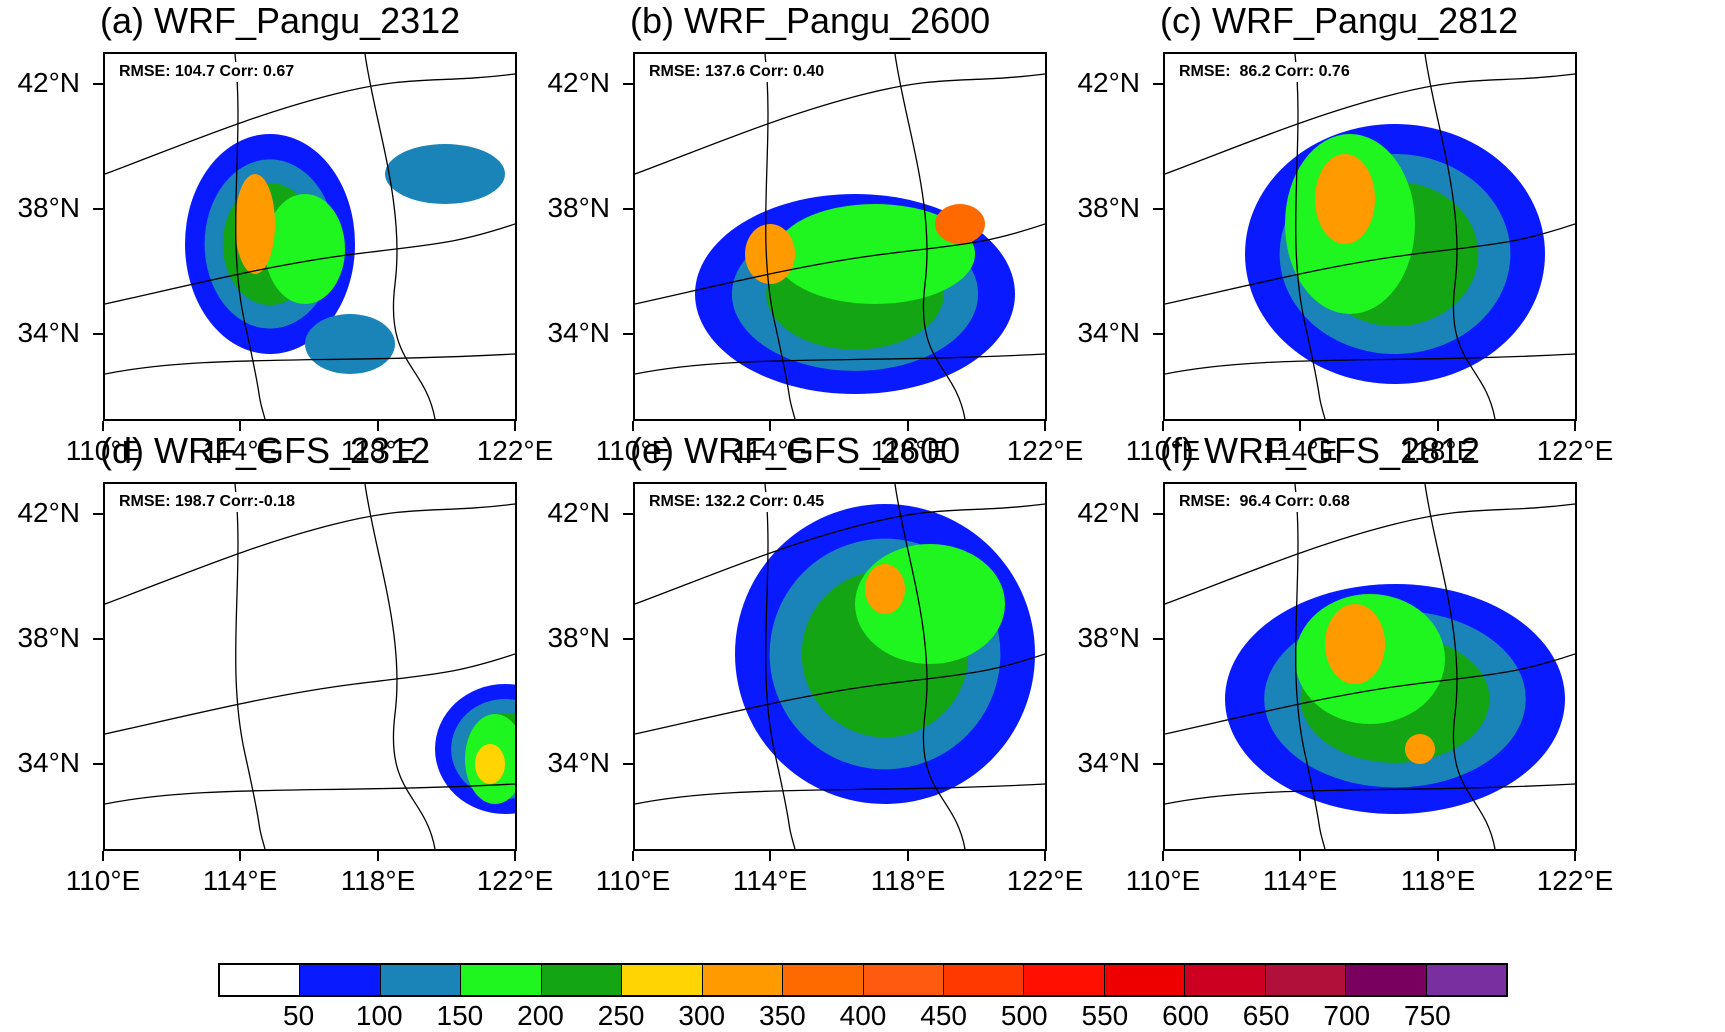 Image resolution: width=1725 pixels, height=1032 pixels. What do you see at coordinates (1266, 1015) in the screenshot?
I see `colorbar-label: 650` at bounding box center [1266, 1015].